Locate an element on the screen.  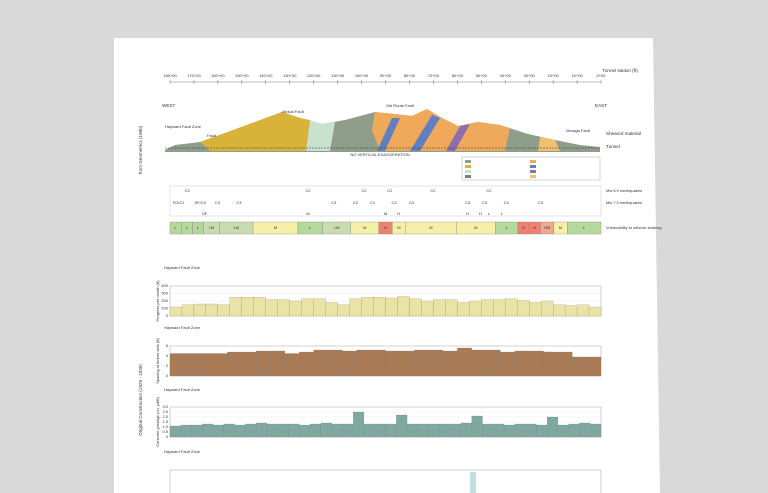
row-mark: H is located at coordinates (467, 213).